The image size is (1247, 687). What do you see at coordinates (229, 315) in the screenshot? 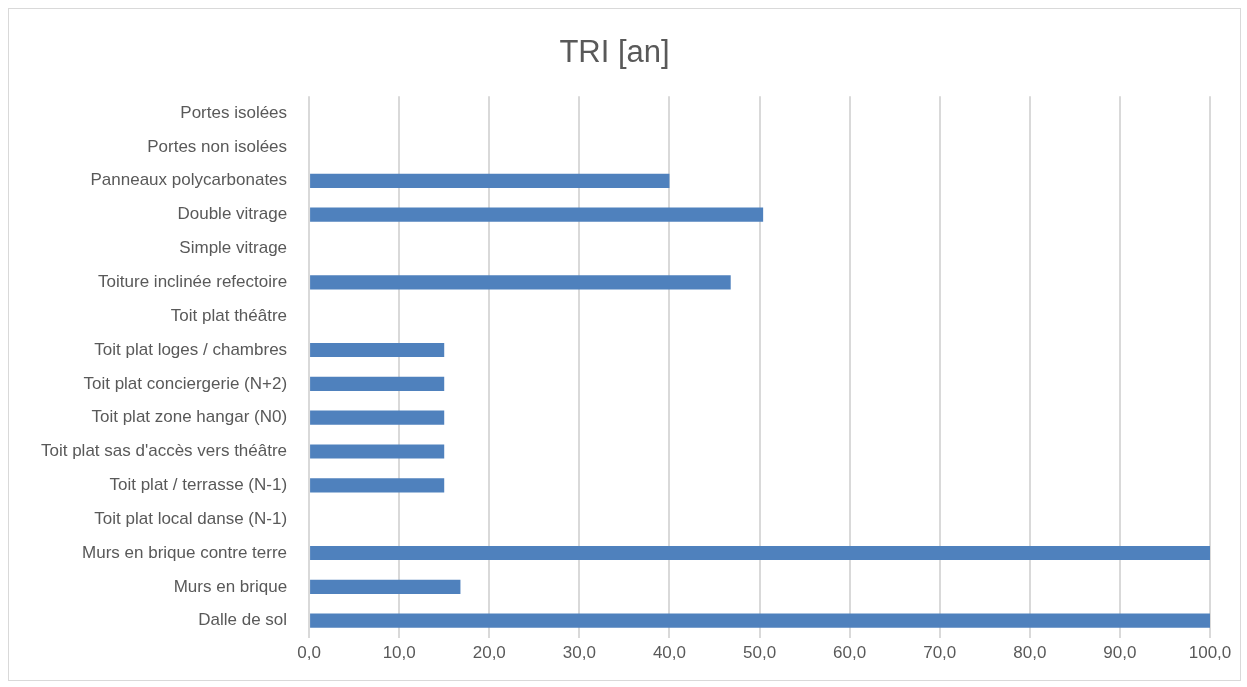
I see `y-tick-label: Toit plat théâtre` at bounding box center [229, 315].